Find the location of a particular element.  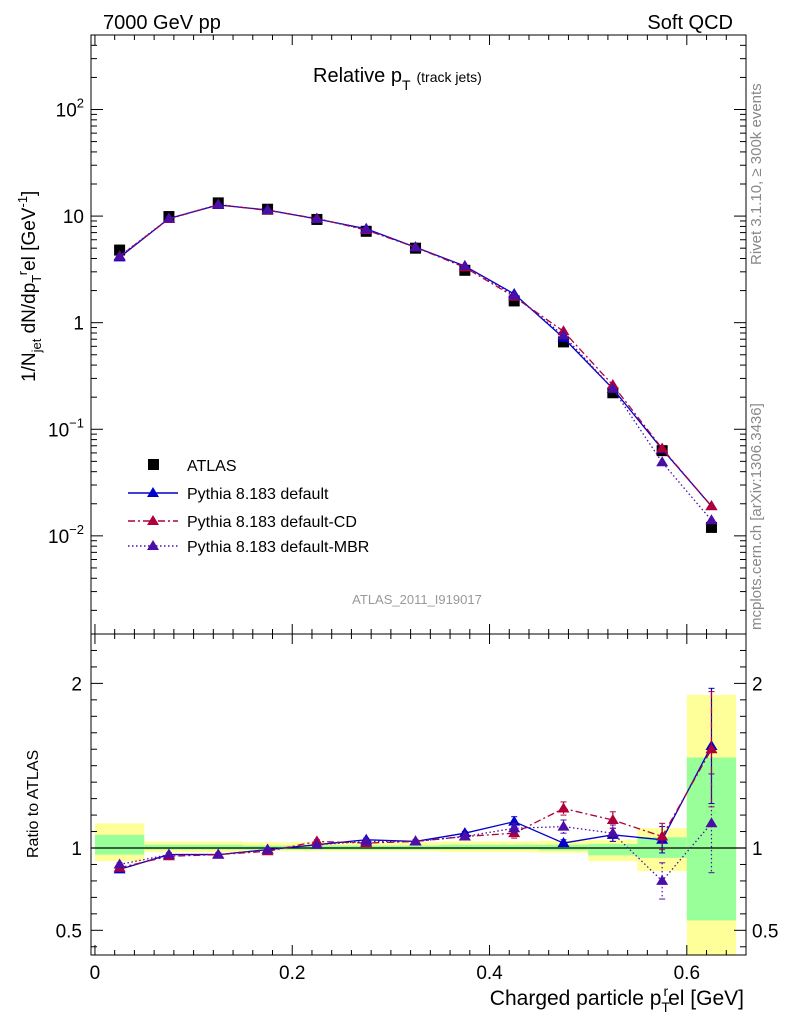

legend-mbr-label: Pythia 8.183 default-MBR is located at coordinates (278, 547).